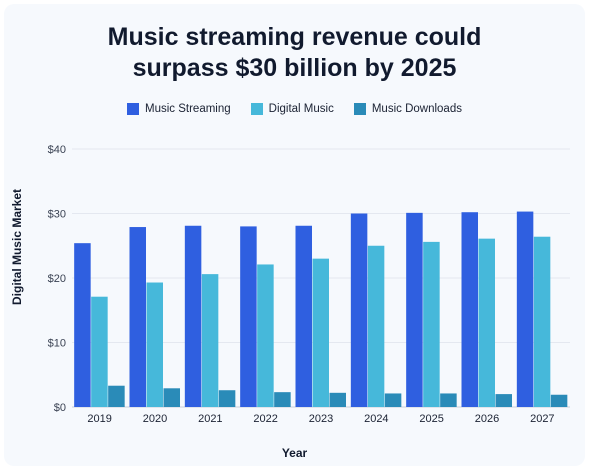 This screenshot has height=470, width=589. I want to click on y-tick-label: $30, so click(57, 215).